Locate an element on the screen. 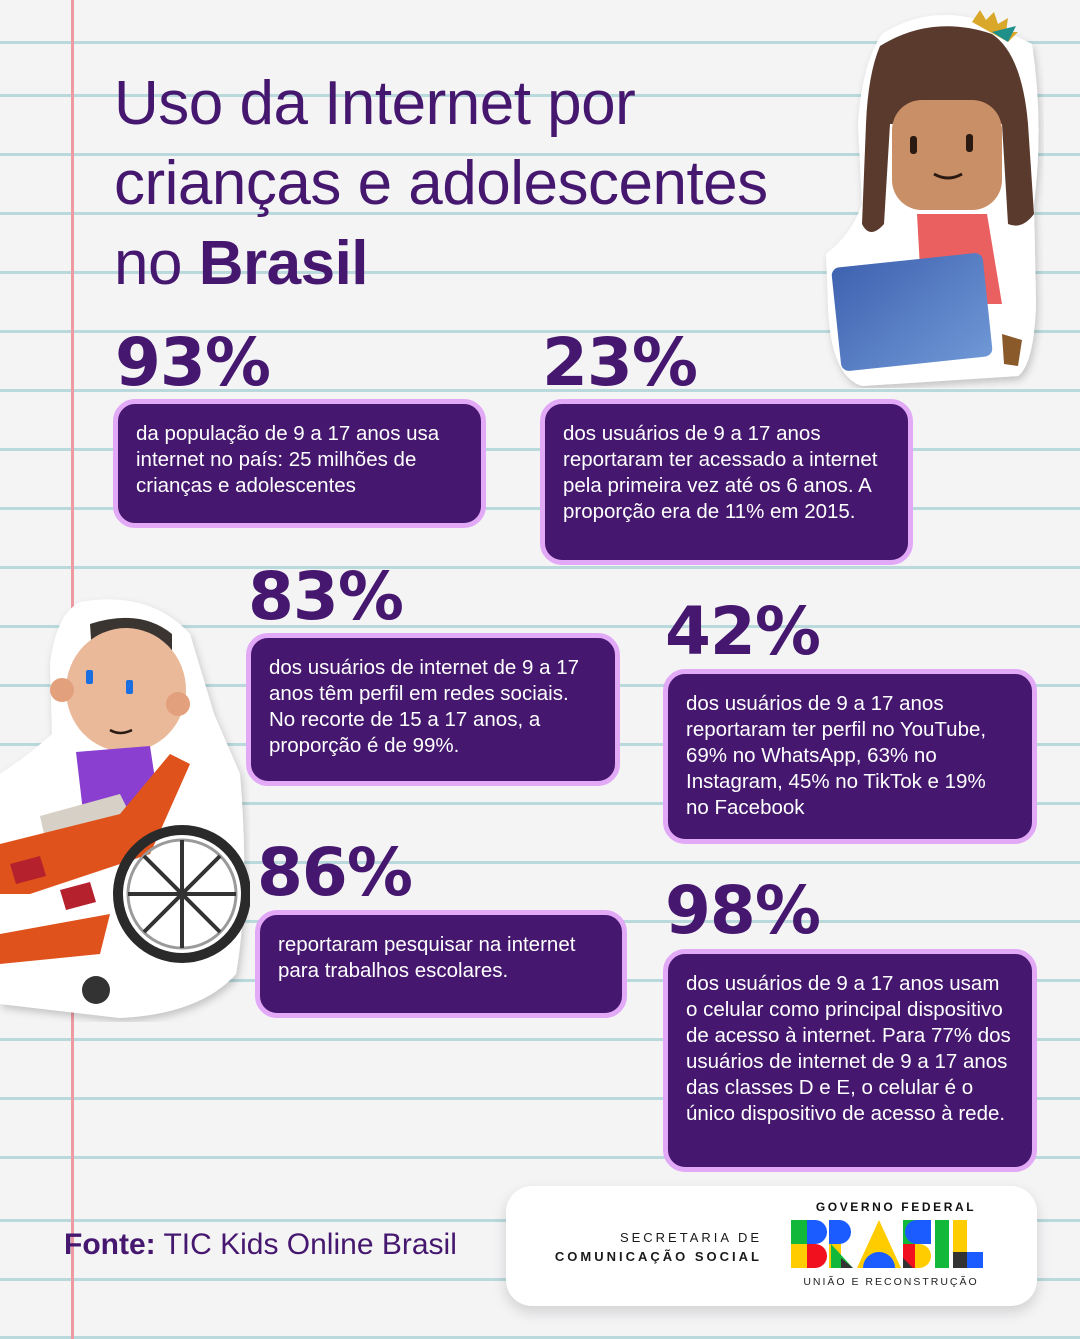  girl-illustration-icon is located at coordinates (932, 198).